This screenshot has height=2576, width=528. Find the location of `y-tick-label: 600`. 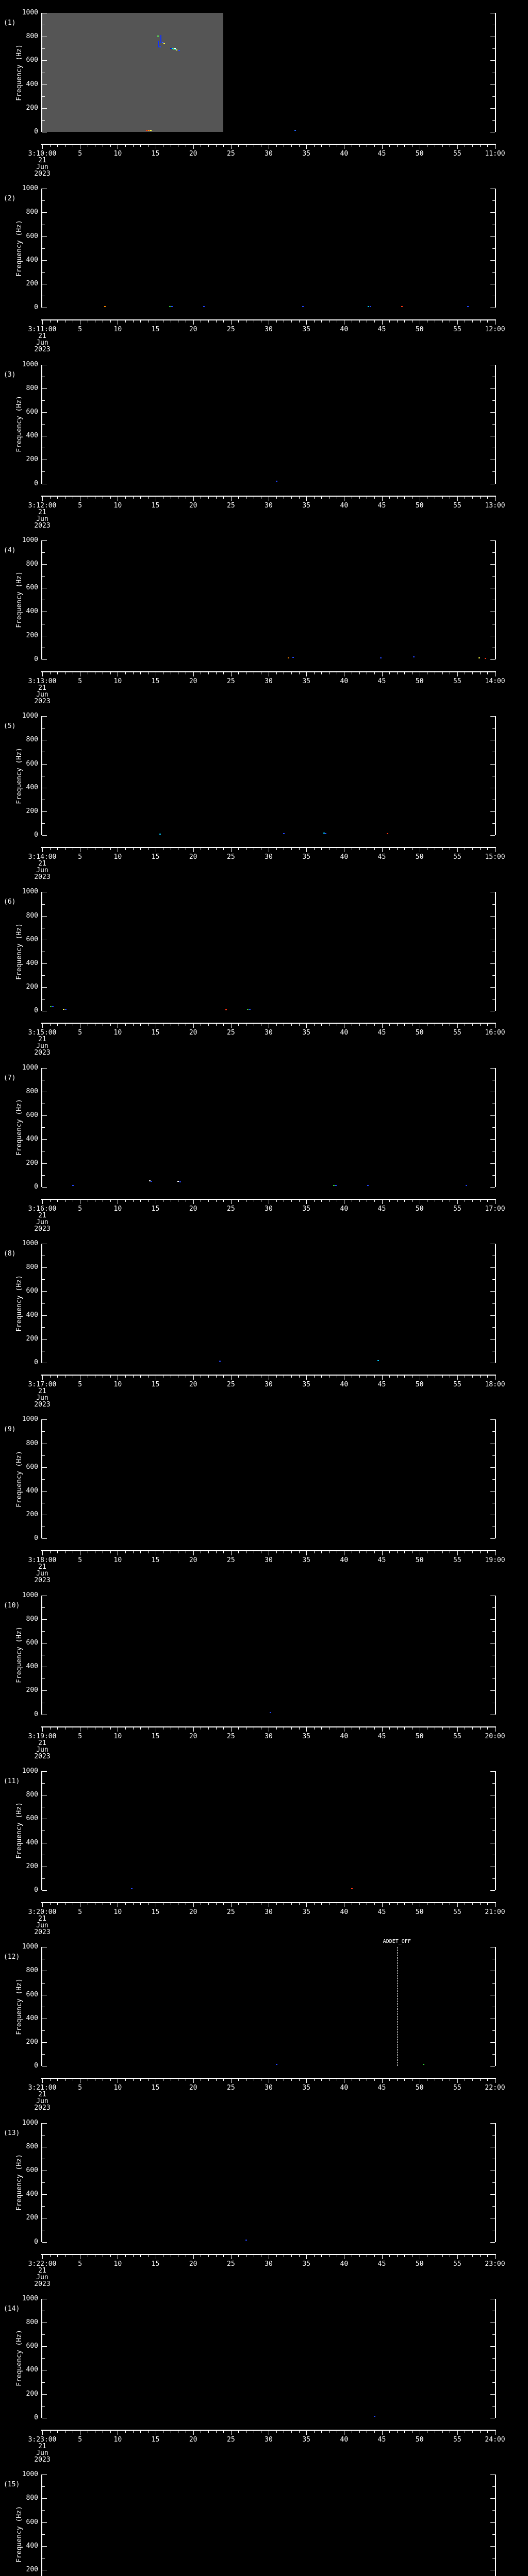

y-tick-label: 600 is located at coordinates (32, 2522).